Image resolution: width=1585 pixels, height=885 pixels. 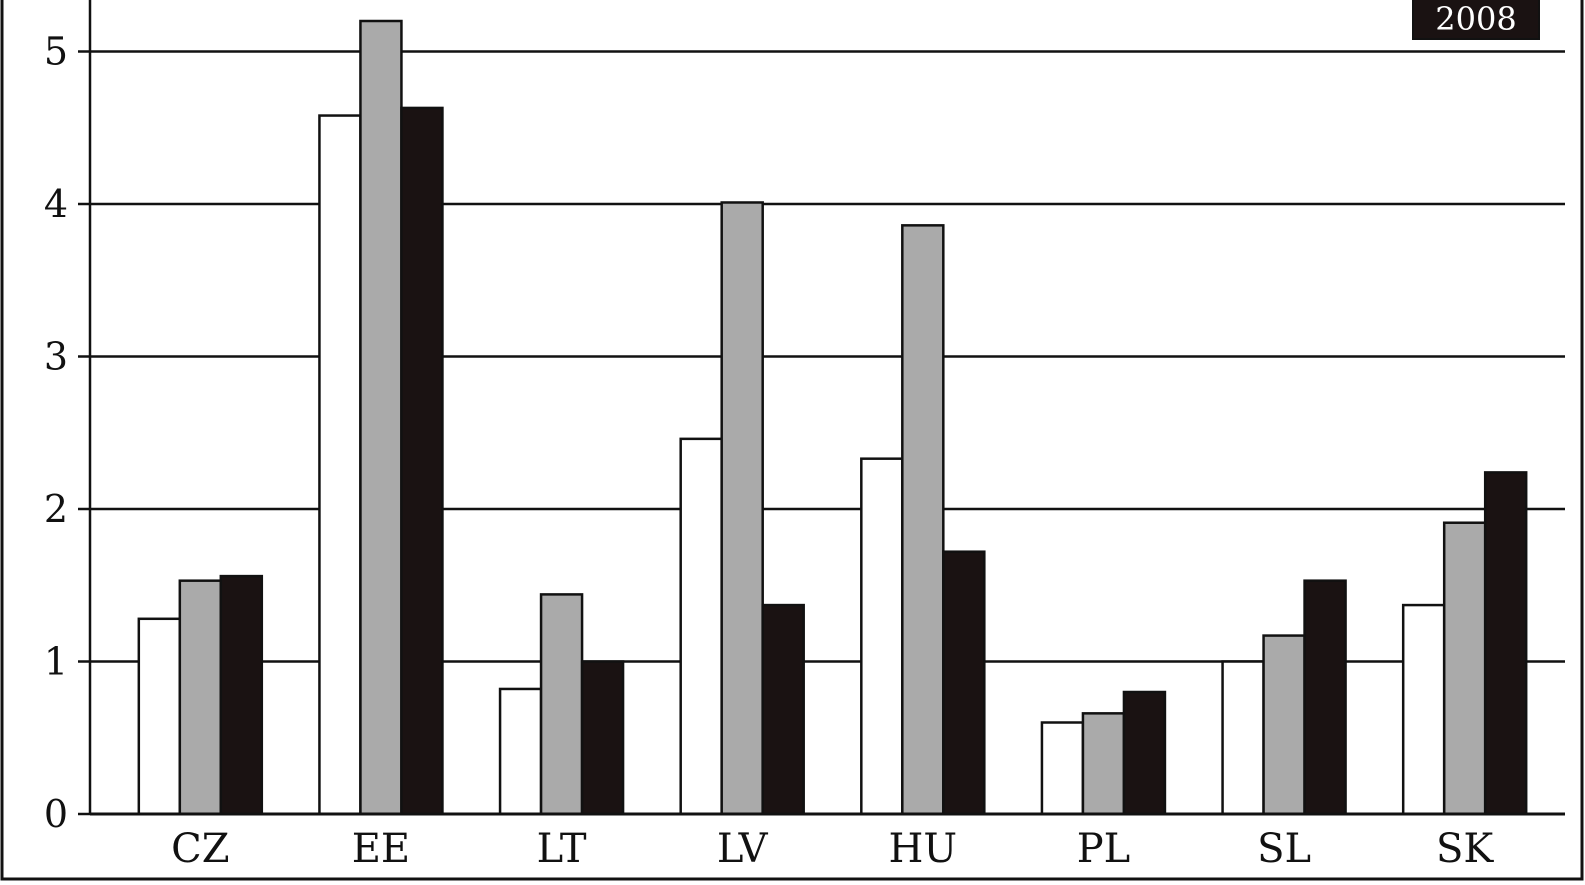 What do you see at coordinates (56, 204) in the screenshot?
I see `y-tick-label-4: 4` at bounding box center [56, 204].